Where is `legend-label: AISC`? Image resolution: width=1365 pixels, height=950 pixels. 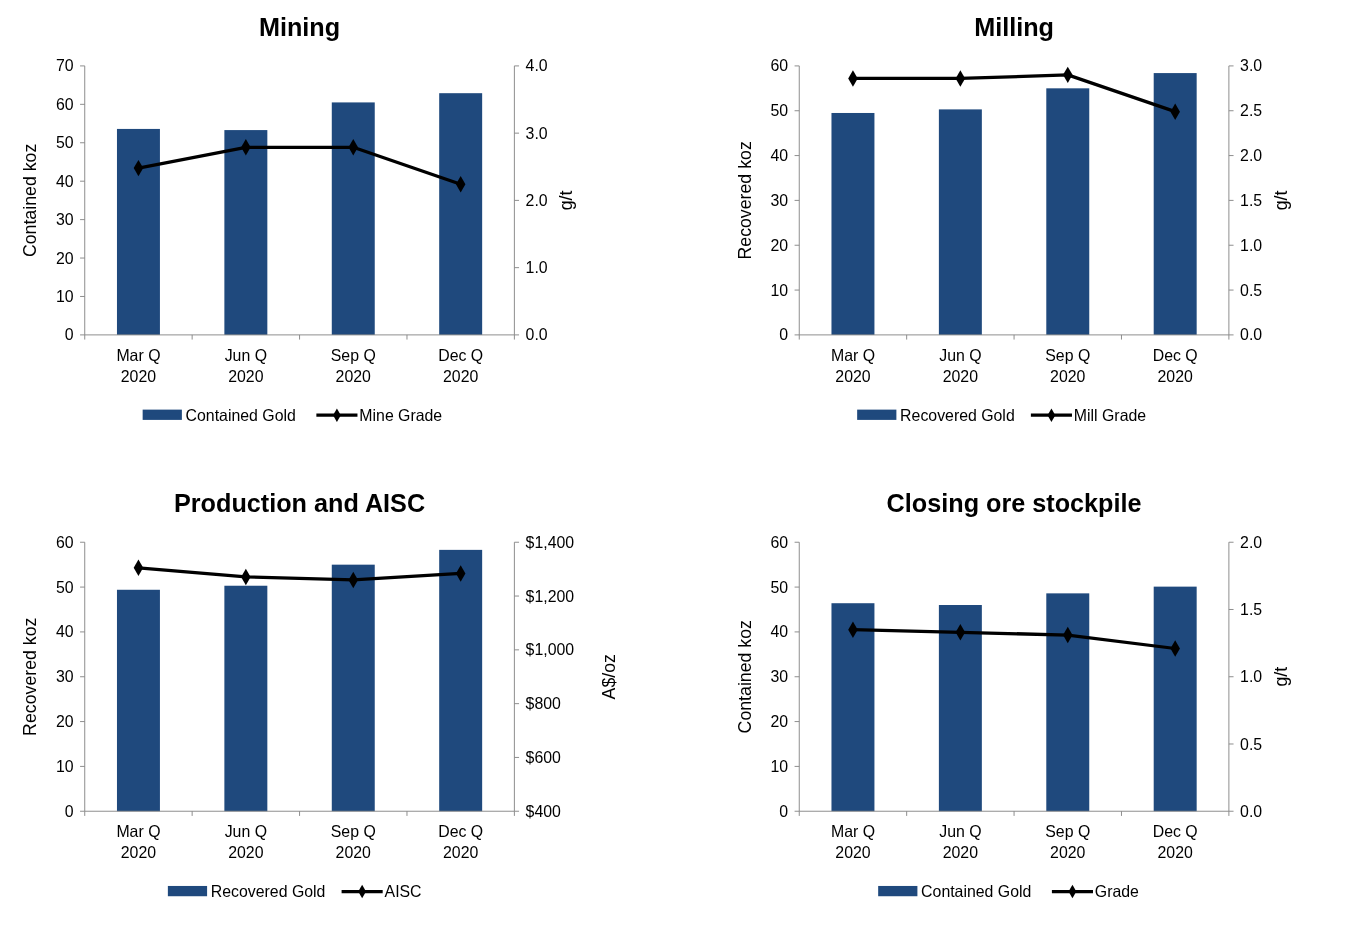
legend-label: AISC is located at coordinates (403, 892).